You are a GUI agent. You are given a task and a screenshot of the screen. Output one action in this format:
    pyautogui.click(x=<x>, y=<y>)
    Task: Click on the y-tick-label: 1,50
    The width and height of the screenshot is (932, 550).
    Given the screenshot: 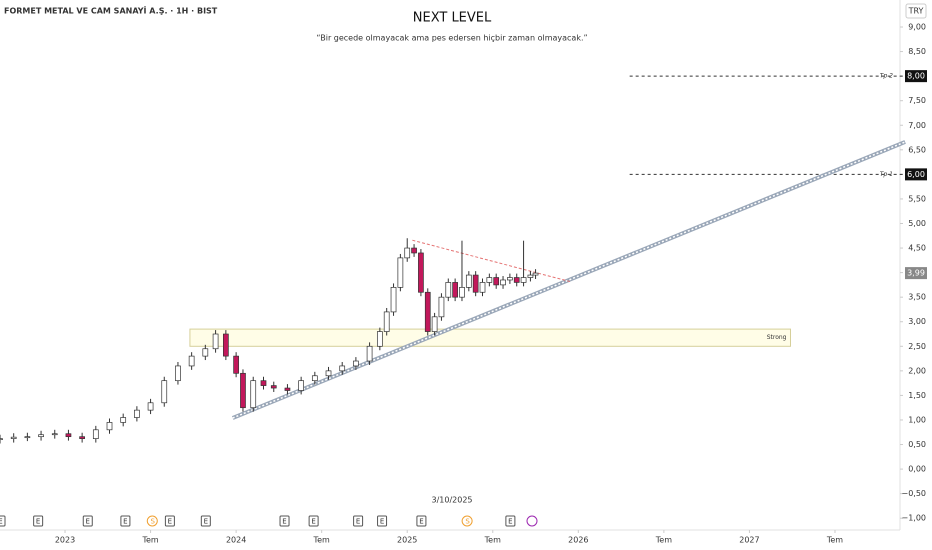 What is the action you would take?
    pyautogui.click(x=917, y=395)
    